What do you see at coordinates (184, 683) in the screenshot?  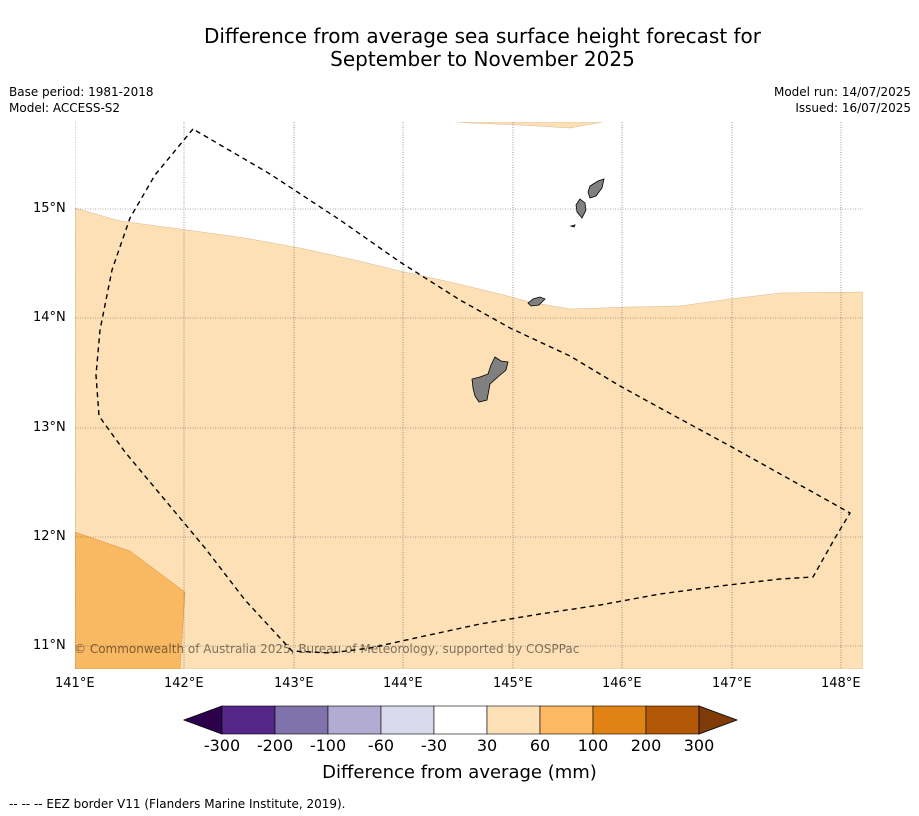 I see `lon-label-142e: 142°E` at bounding box center [184, 683].